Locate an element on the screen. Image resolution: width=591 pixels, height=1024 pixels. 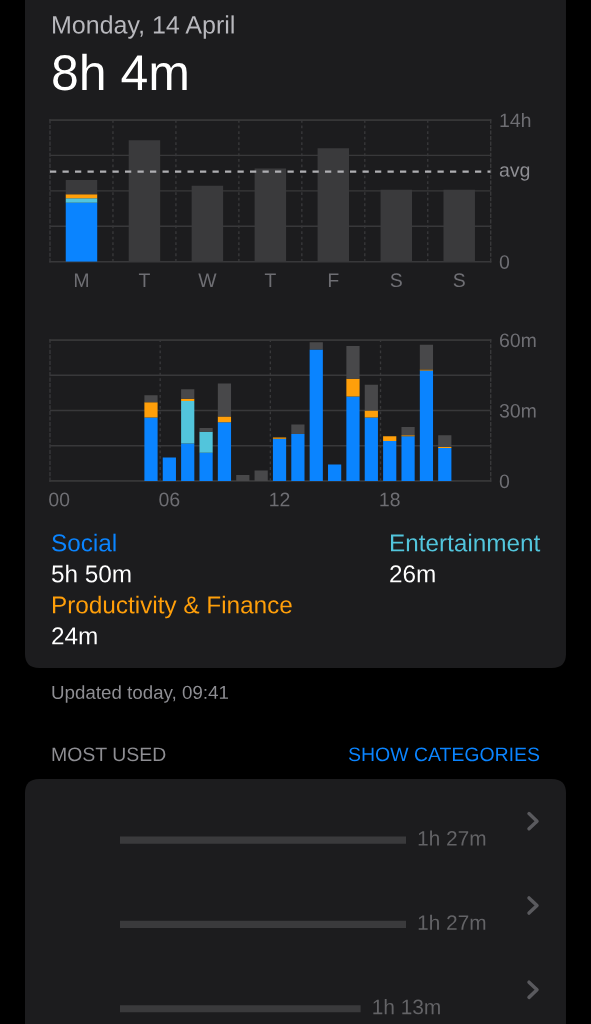
chart-subtitle: 8h 4m is located at coordinates (120, 72).